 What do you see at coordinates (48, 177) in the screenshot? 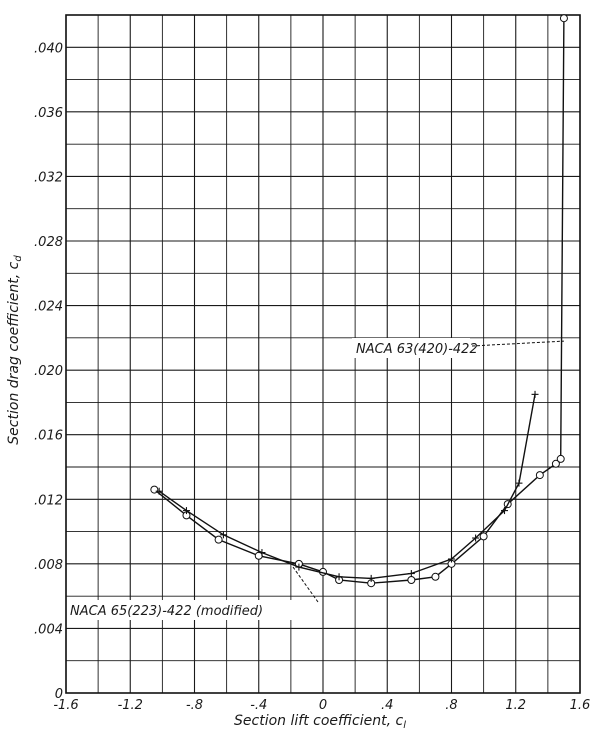
I see `y-tick-label: .032` at bounding box center [48, 177].